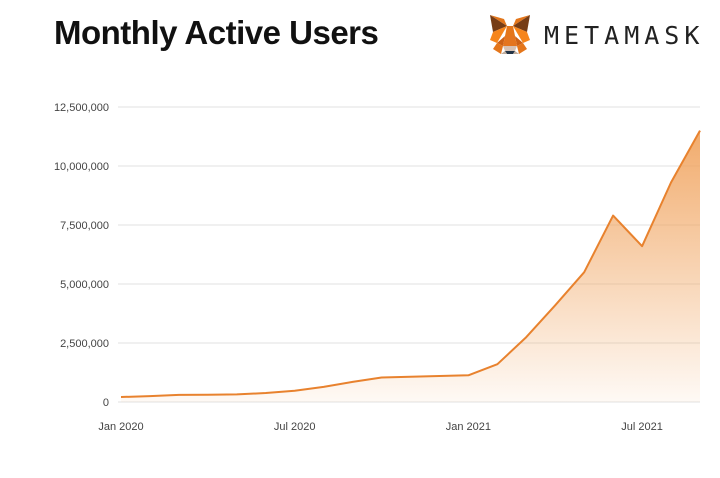 This screenshot has width=720, height=478. Describe the element at coordinates (81, 108) in the screenshot. I see `y-tick-label: 12,500,000` at that location.